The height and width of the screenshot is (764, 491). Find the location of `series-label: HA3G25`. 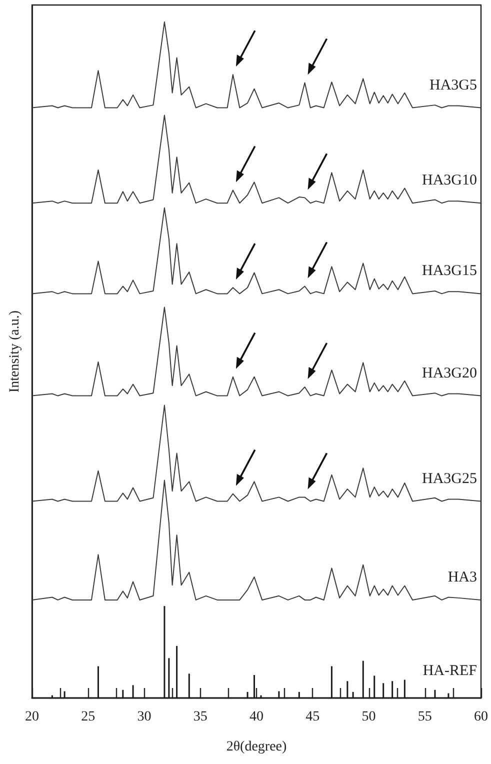

series-label: HA3G25 is located at coordinates (449, 478).